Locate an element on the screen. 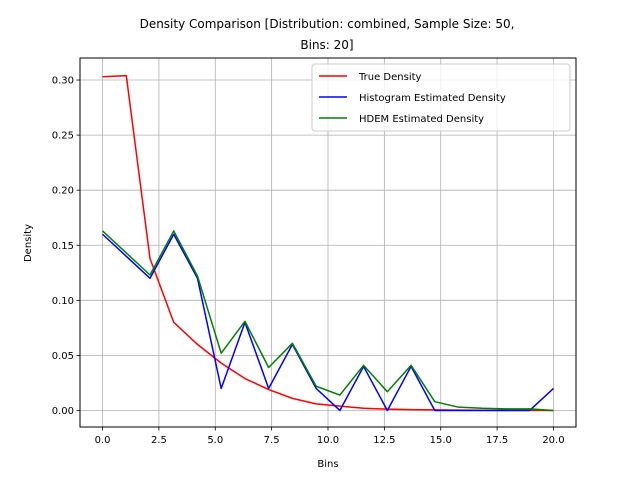 The image size is (640, 484). x-tick-label: 15.0 is located at coordinates (441, 440).